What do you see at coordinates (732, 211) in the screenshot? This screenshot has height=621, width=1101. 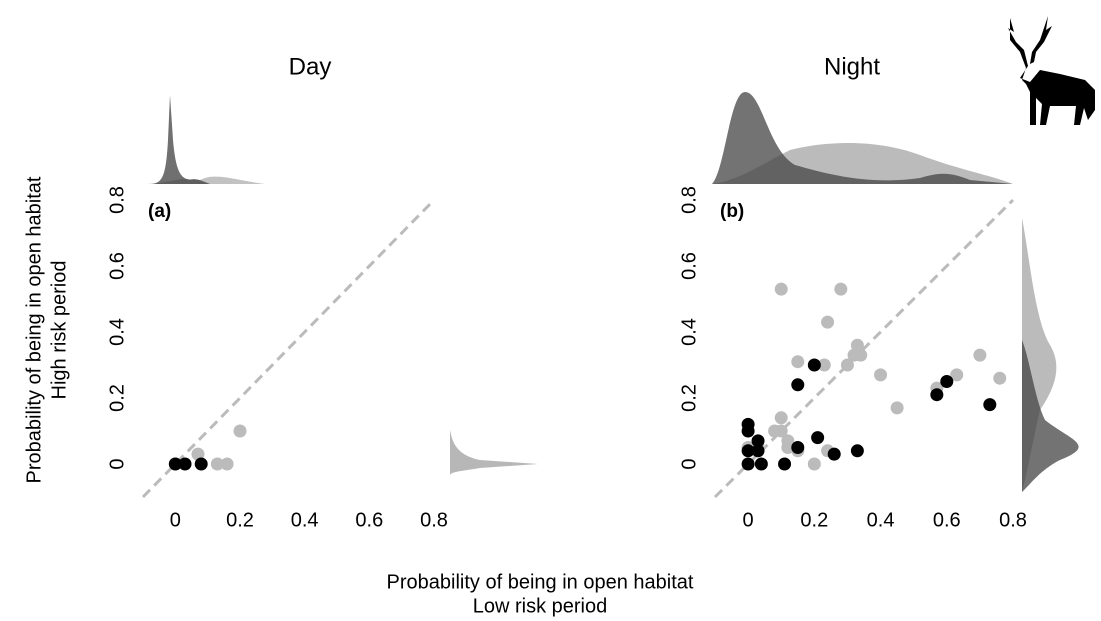 I see `panel-label: (b)` at bounding box center [732, 211].